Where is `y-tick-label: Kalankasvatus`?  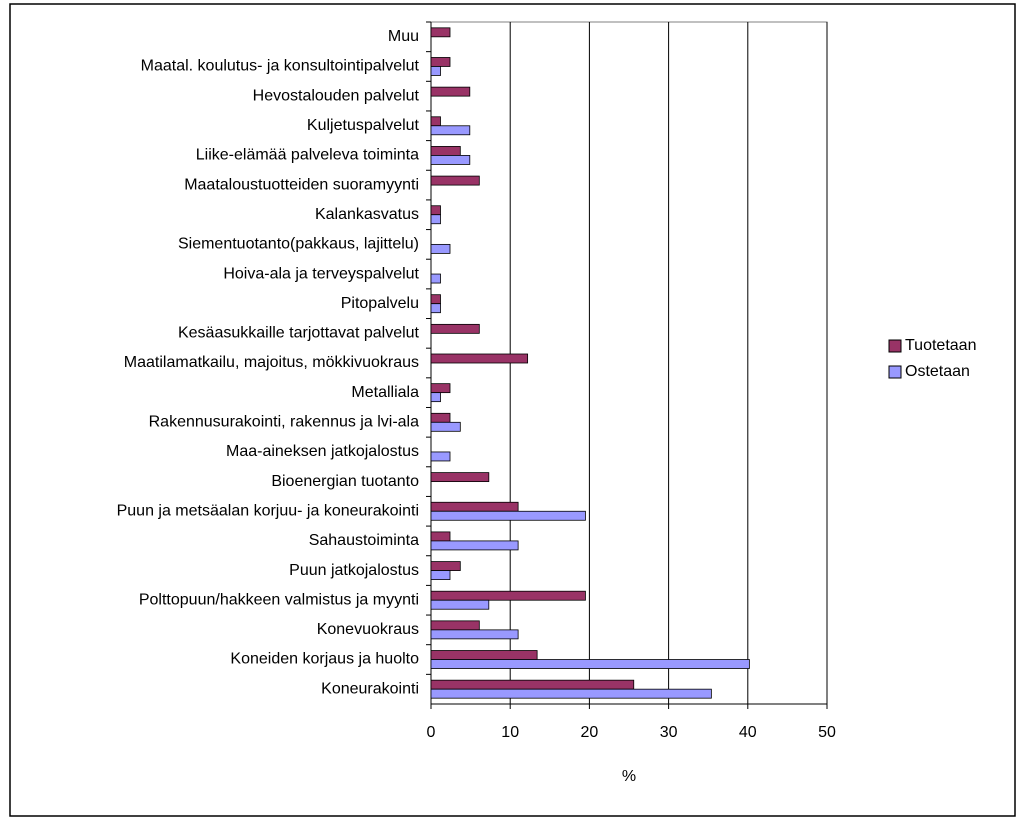 y-tick-label: Kalankasvatus is located at coordinates (367, 214).